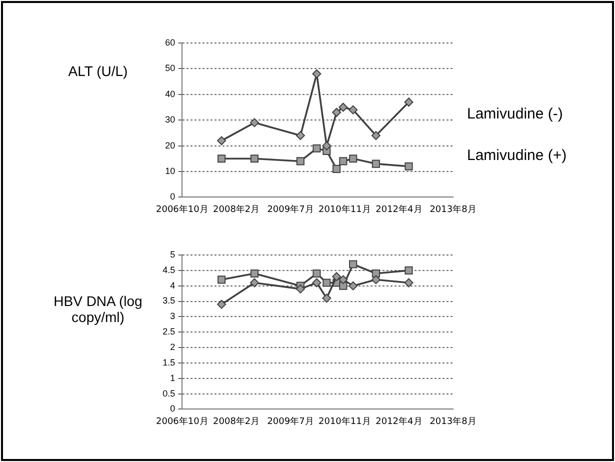  What do you see at coordinates (169, 331) in the screenshot?
I see `y-tick-label: 2.5` at bounding box center [169, 331].